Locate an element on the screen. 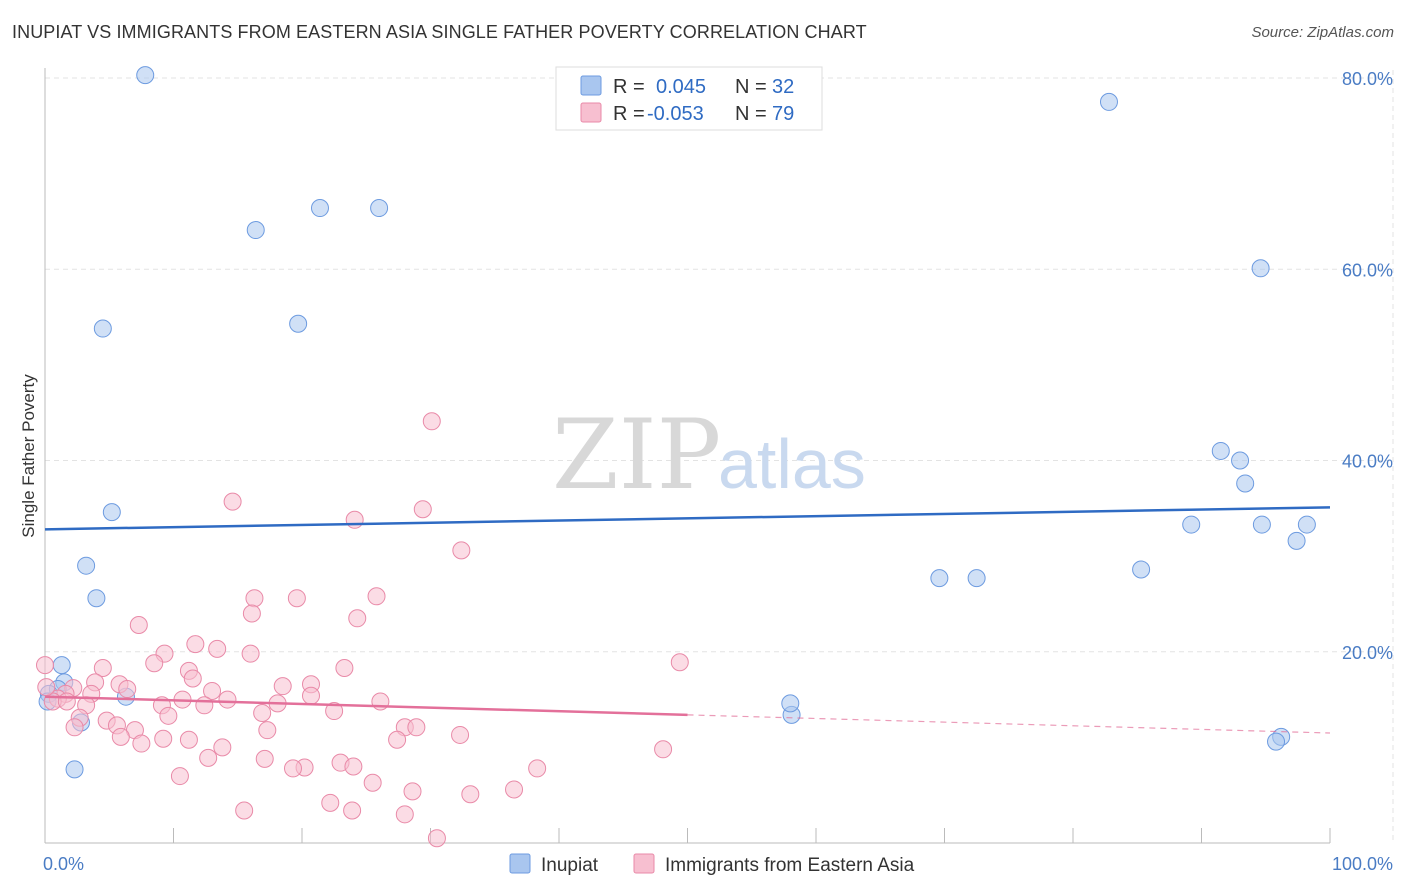  y-tick-label-0: 20.0% is located at coordinates (1367, 653).